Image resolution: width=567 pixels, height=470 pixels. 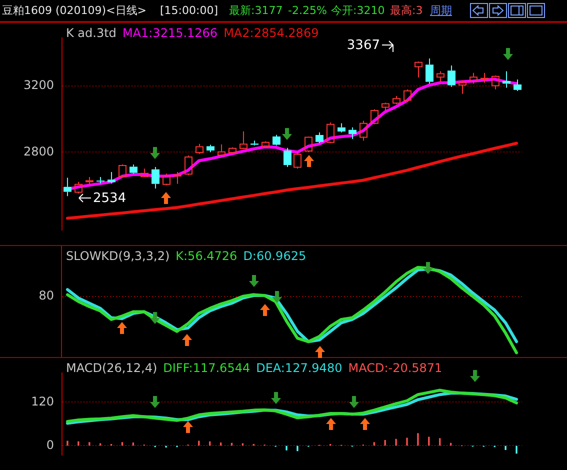 What do you see at coordinates (406, 11) in the screenshot?
I see `text: 最高:3` at bounding box center [406, 11].